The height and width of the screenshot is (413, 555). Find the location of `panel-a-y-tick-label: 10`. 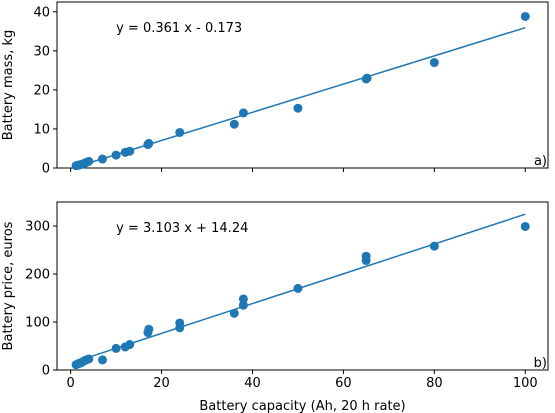

panel-a-y-tick-label: 10 is located at coordinates (41, 129).